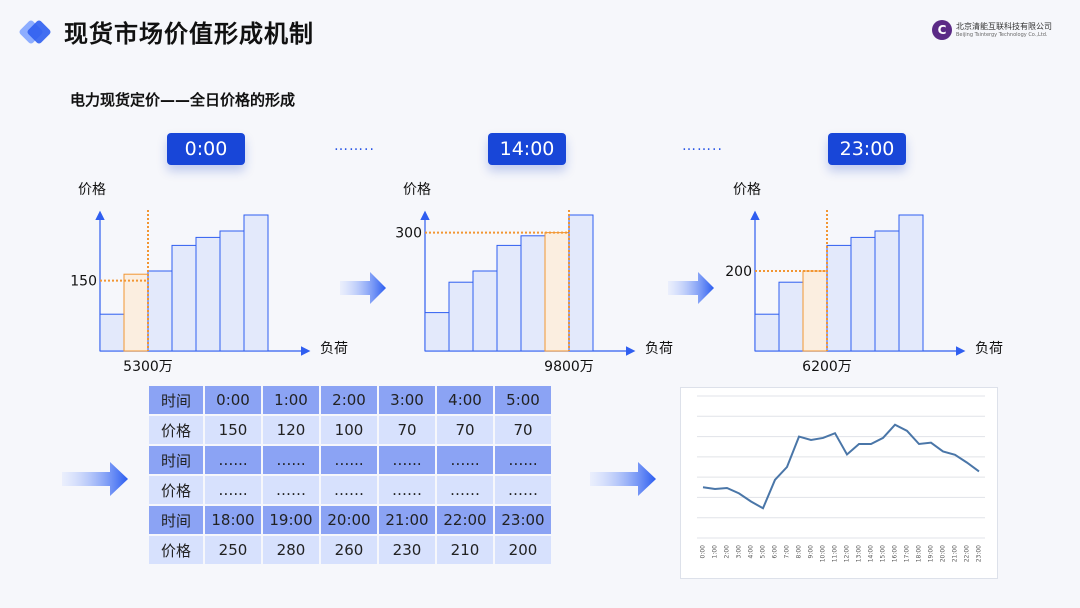 Image resolution: width=1080 pixels, height=608 pixels. I want to click on table-cell: 100, so click(349, 430).